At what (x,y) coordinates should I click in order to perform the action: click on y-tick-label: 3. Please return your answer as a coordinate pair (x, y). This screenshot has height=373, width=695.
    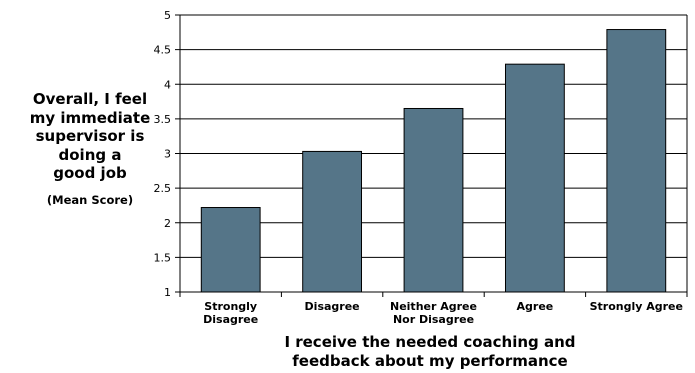
    Looking at the image, I should click on (167, 154).